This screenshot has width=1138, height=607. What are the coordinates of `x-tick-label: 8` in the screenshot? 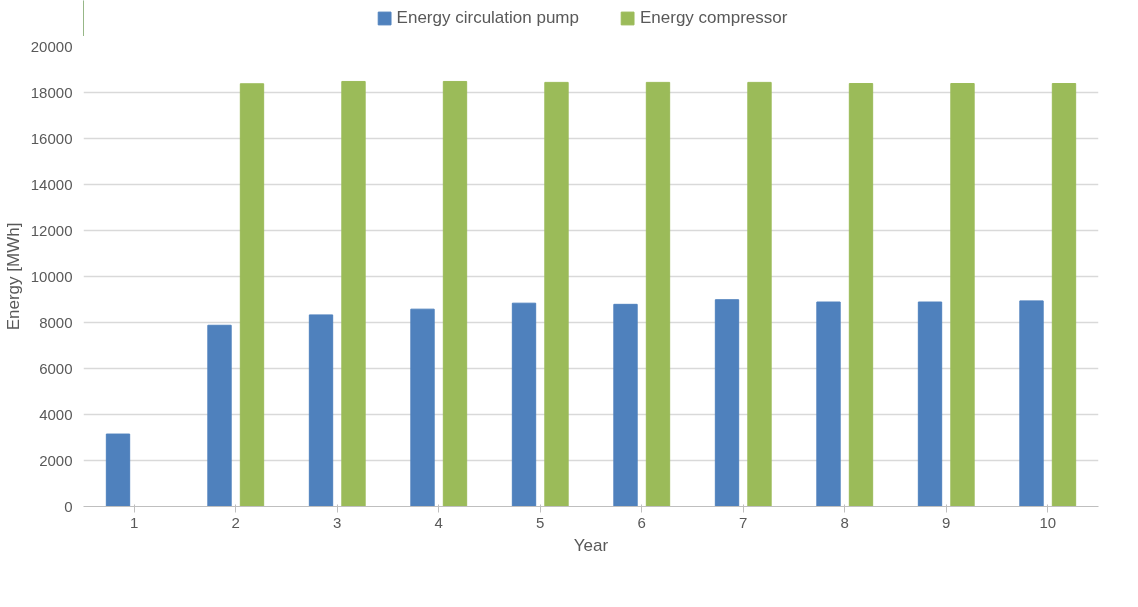 It's located at (844, 522).